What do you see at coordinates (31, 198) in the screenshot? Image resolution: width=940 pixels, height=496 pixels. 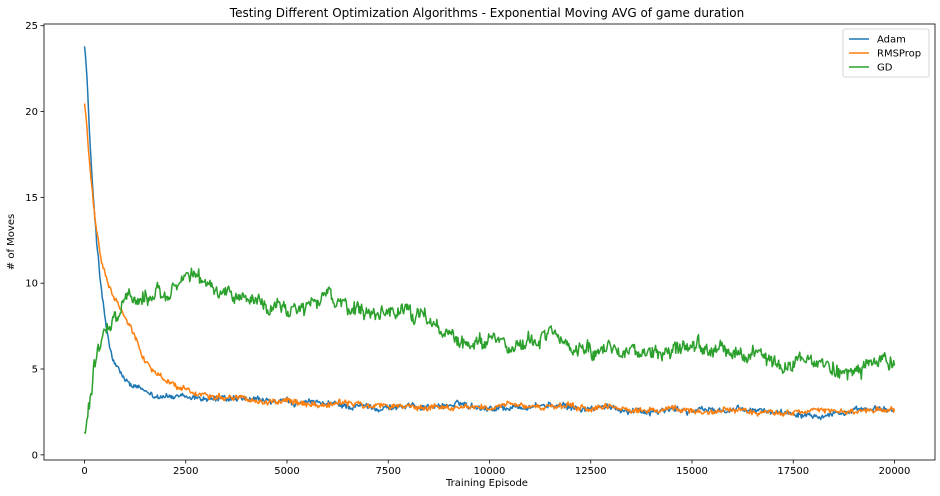 I see `y-tick-label: 15` at bounding box center [31, 198].